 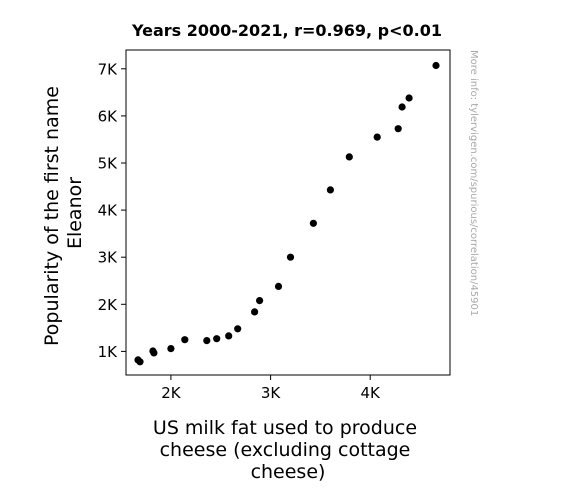 What do you see at coordinates (288, 472) in the screenshot?
I see `x-axis-label-line-3: cheese)` at bounding box center [288, 472].